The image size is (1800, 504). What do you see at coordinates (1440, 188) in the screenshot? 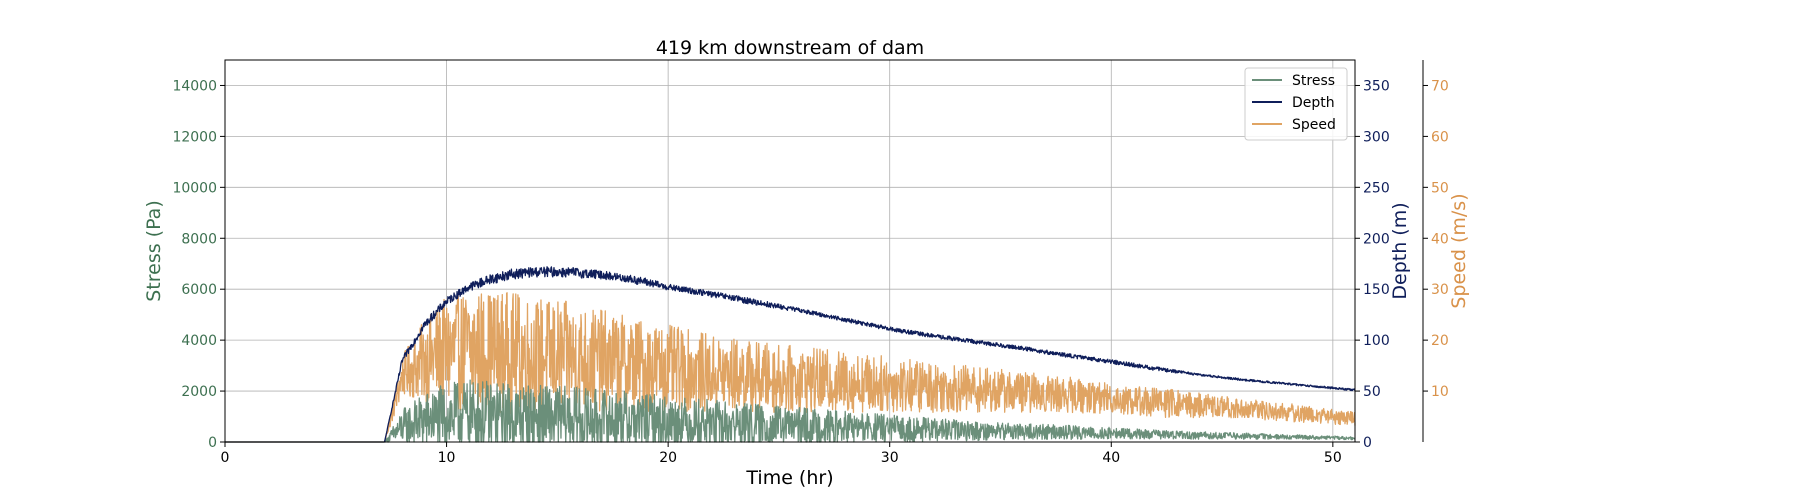
I see `speed-tick-label: 50` at bounding box center [1440, 188].